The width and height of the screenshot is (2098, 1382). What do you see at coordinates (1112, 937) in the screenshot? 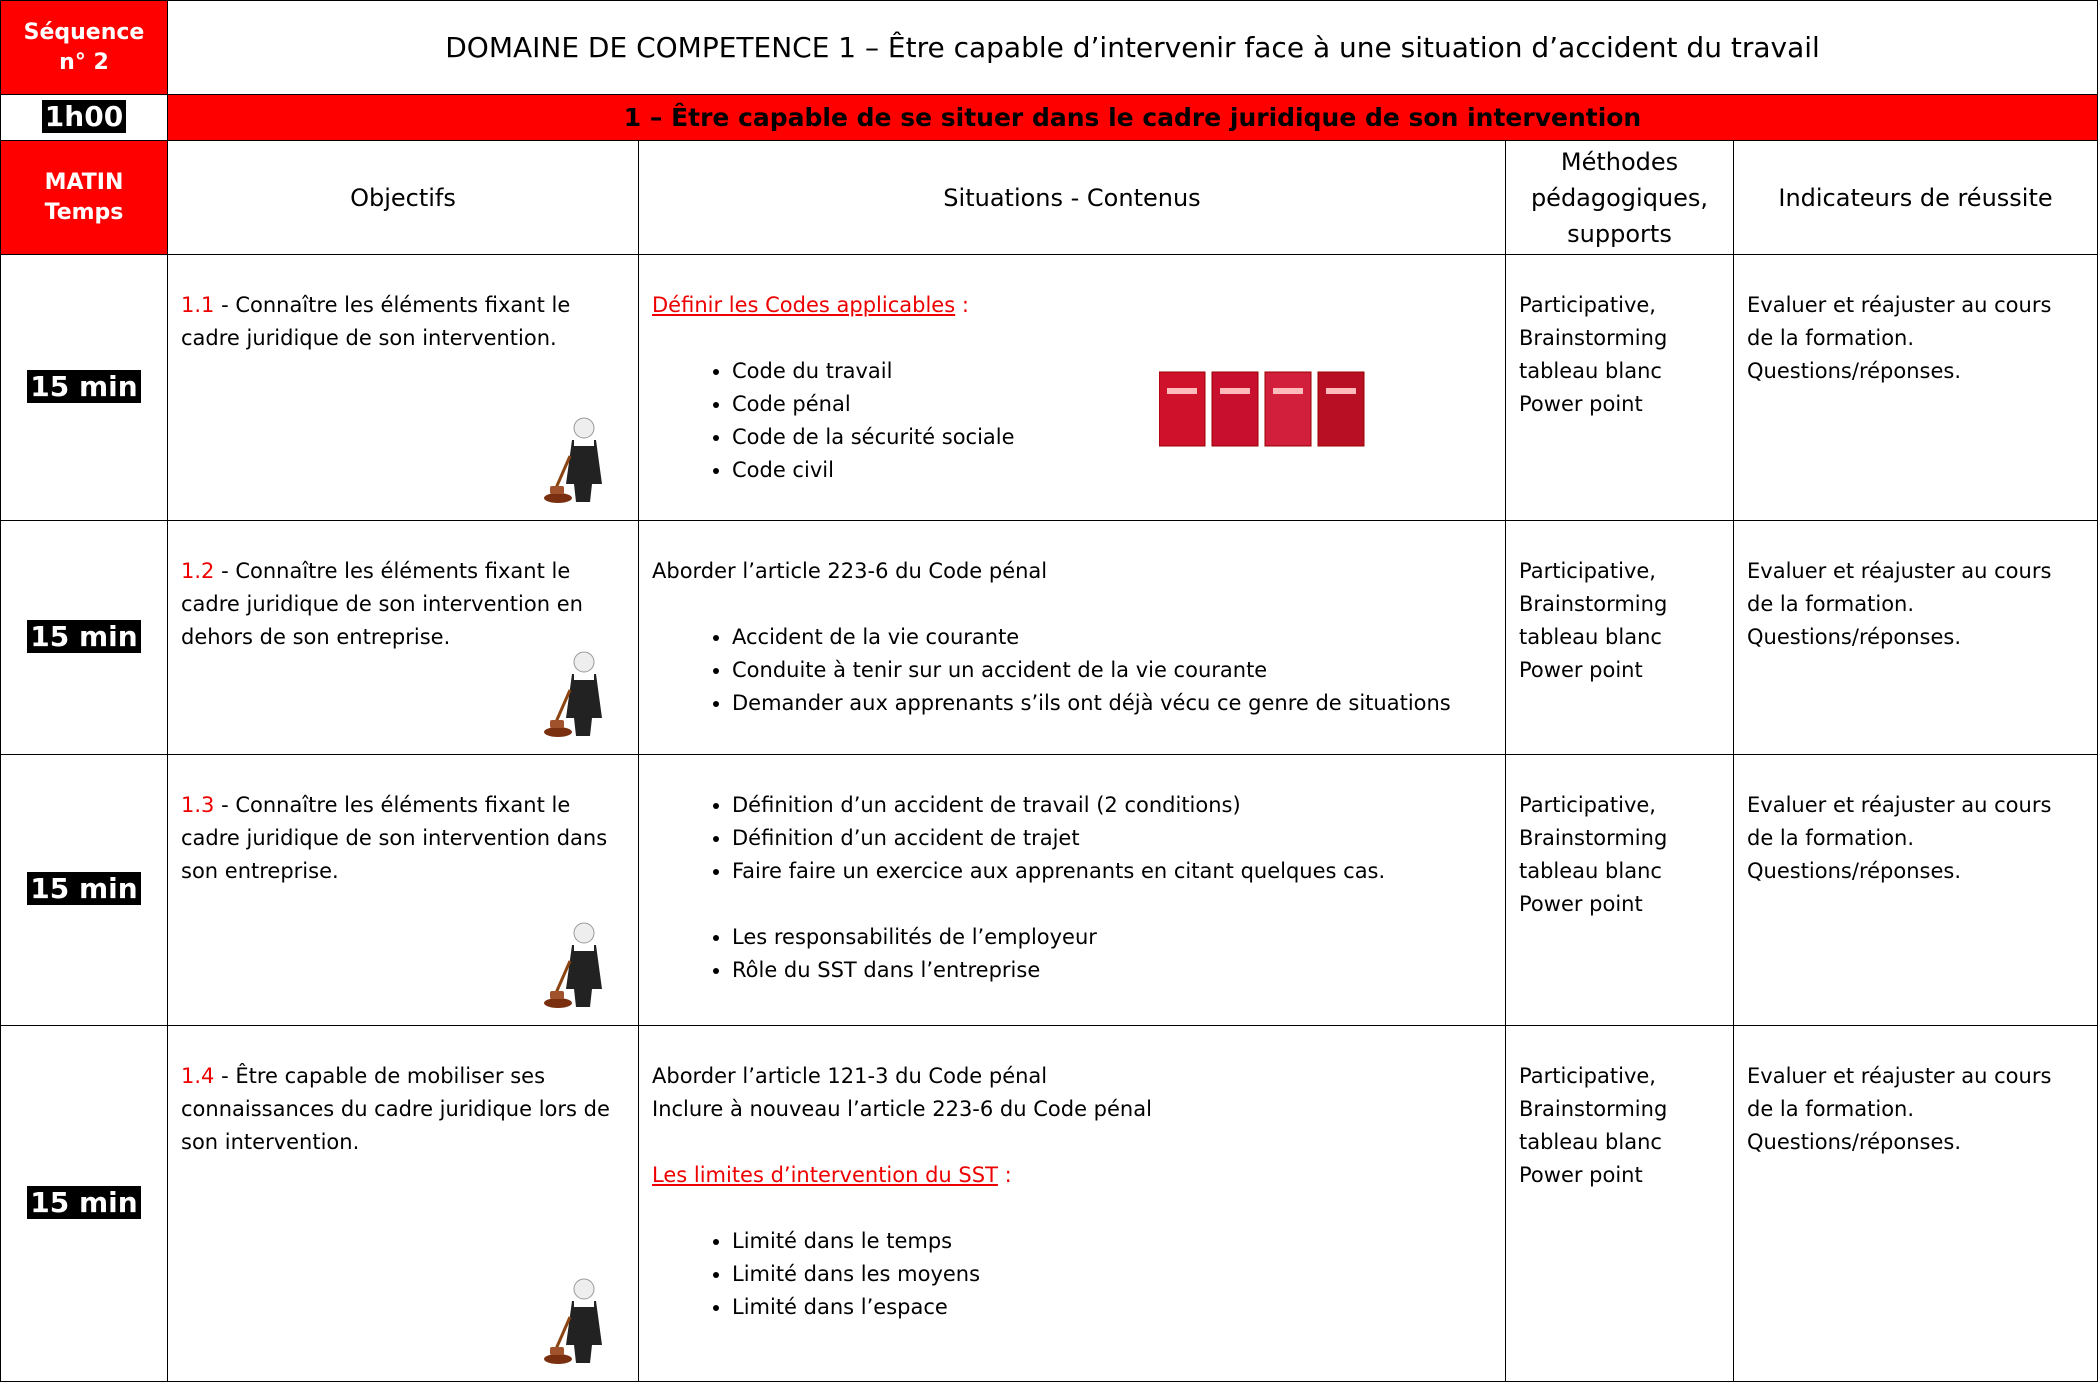
I see `bullet-item: Les responsabilités de l’employeur` at bounding box center [1112, 937].